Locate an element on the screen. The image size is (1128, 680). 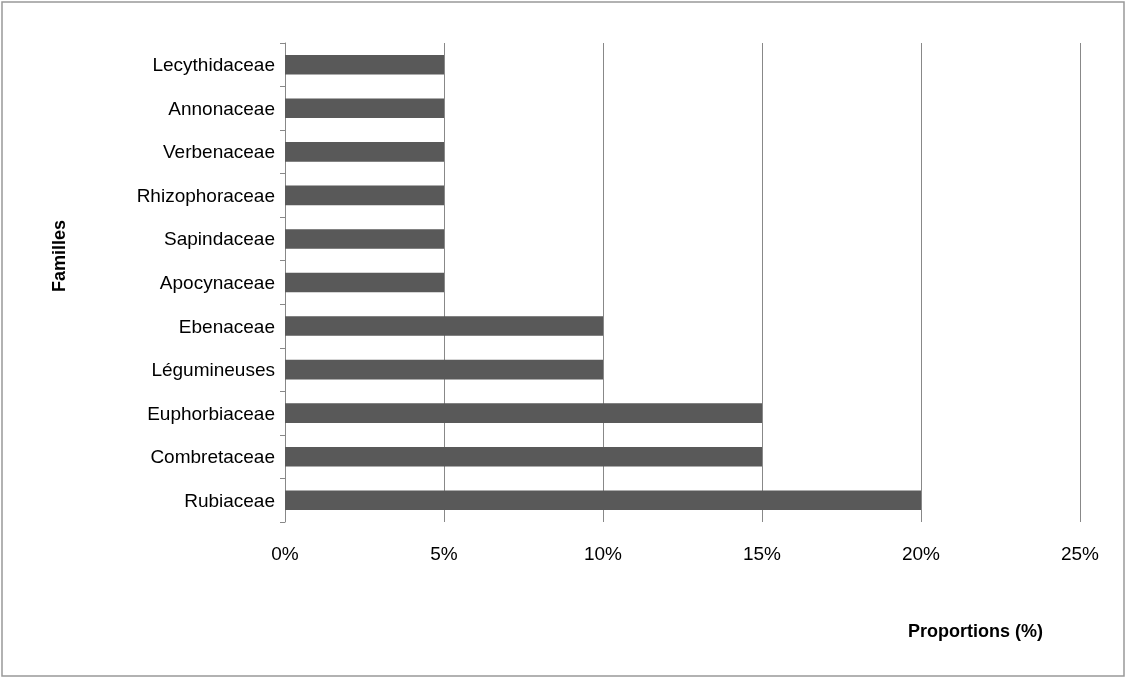
y-tick-label: Lecythidaceae is located at coordinates (213, 65).